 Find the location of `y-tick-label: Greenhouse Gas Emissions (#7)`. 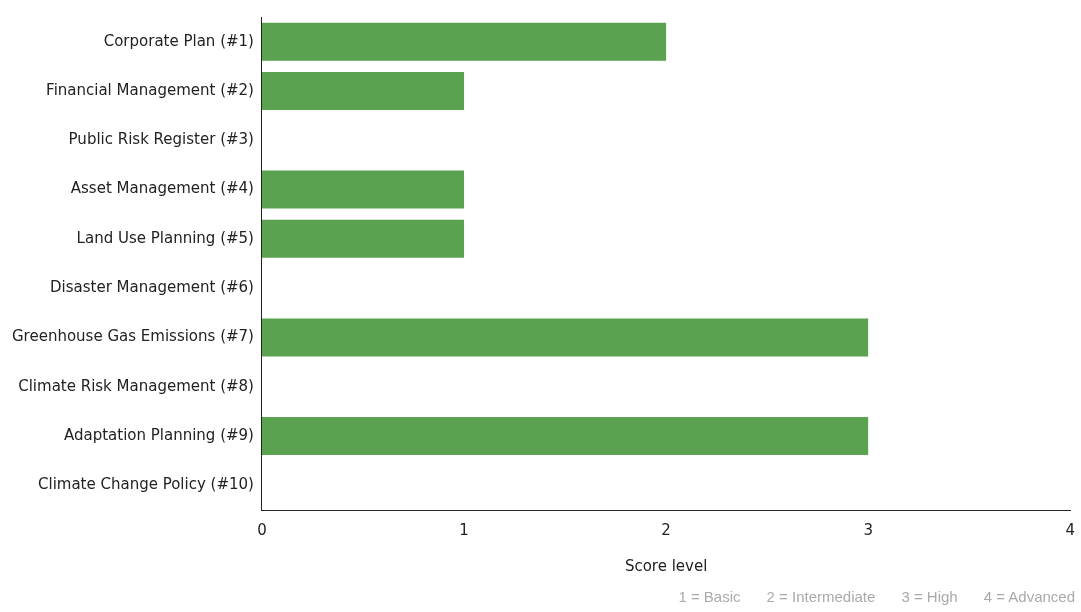

y-tick-label: Greenhouse Gas Emissions (#7) is located at coordinates (132, 336).